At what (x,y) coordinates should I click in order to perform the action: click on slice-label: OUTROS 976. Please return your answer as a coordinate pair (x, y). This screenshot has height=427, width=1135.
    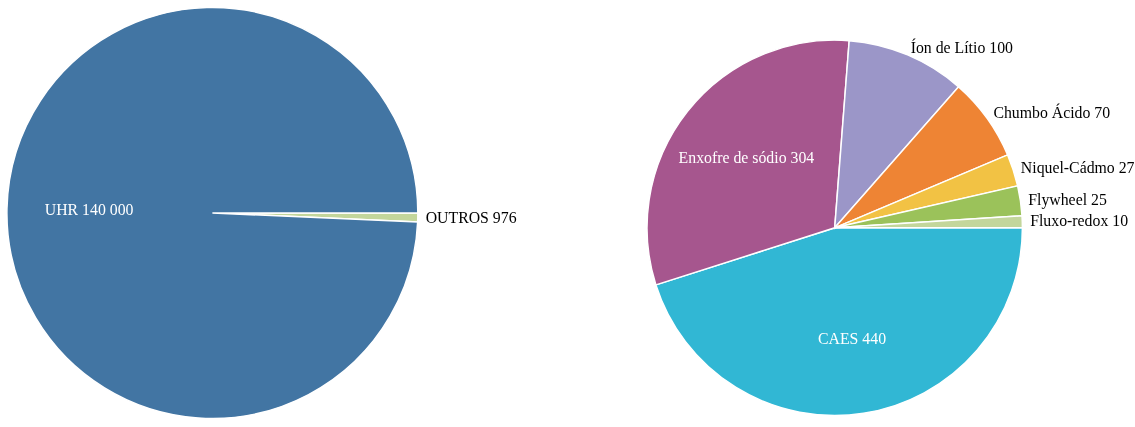
    Looking at the image, I should click on (471, 217).